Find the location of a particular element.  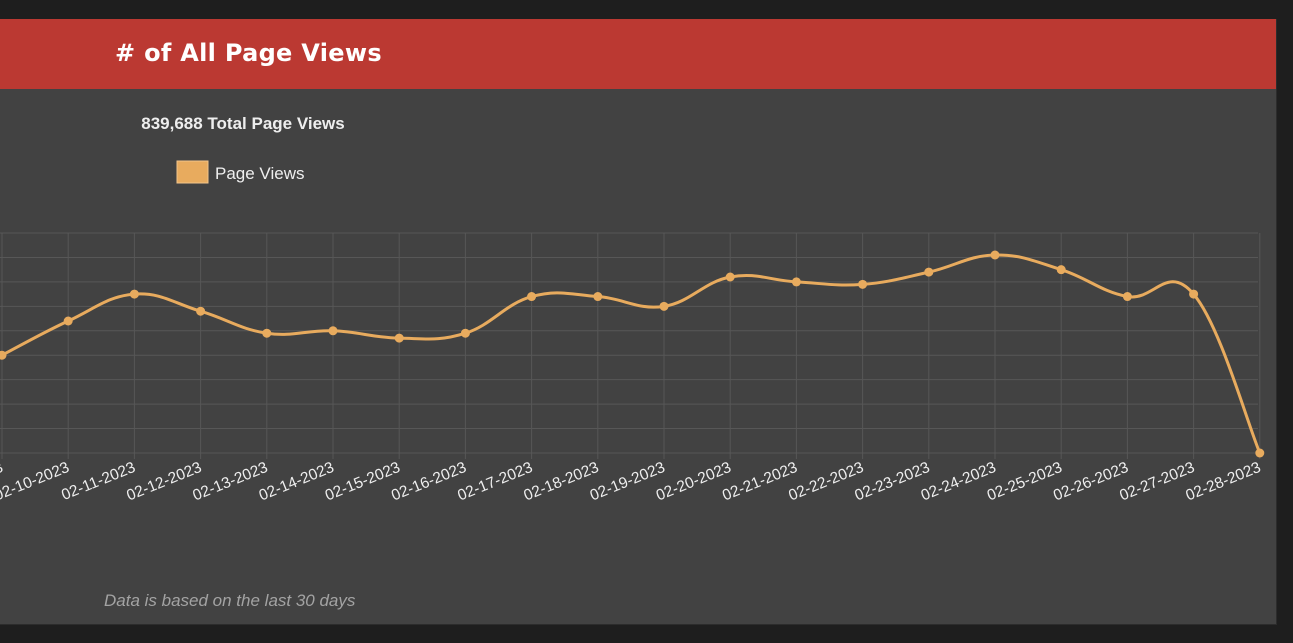

x-tick-label: 02-15-2023 is located at coordinates (363, 481).